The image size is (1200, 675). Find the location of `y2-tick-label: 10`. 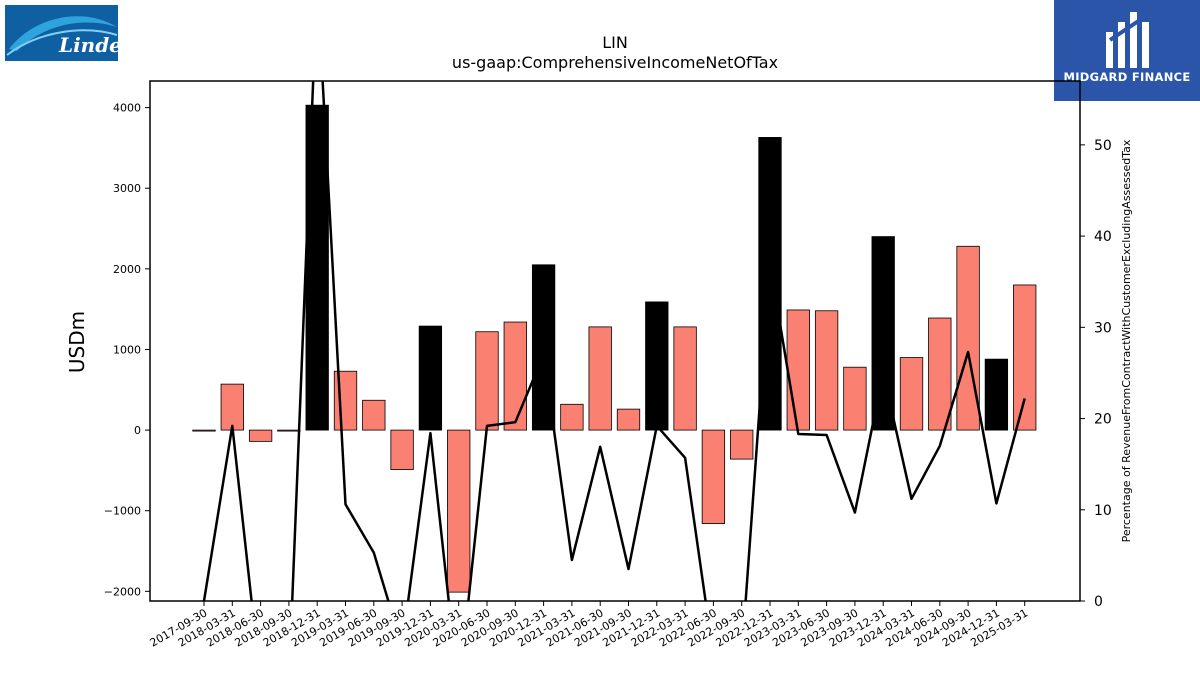

y2-tick-label: 10 is located at coordinates (1103, 511).